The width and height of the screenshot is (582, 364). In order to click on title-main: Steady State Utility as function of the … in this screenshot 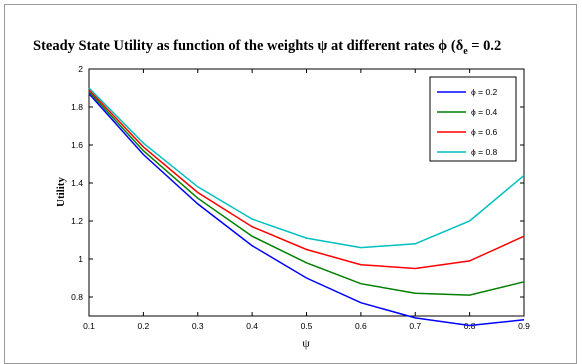, I will do `click(248, 46)`.